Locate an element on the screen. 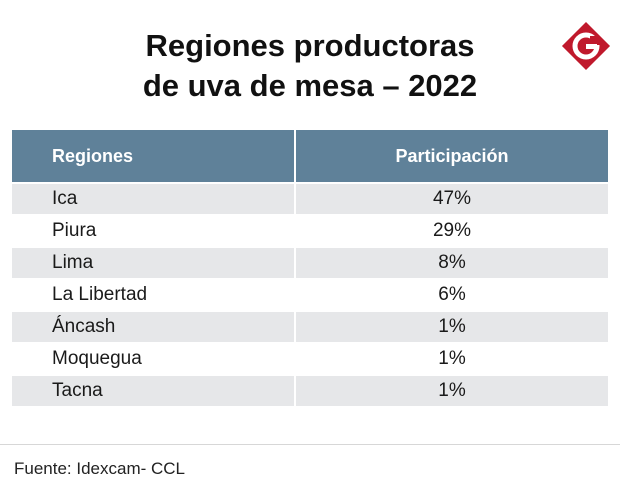  table-row: Áncash 1% is located at coordinates (310, 327).